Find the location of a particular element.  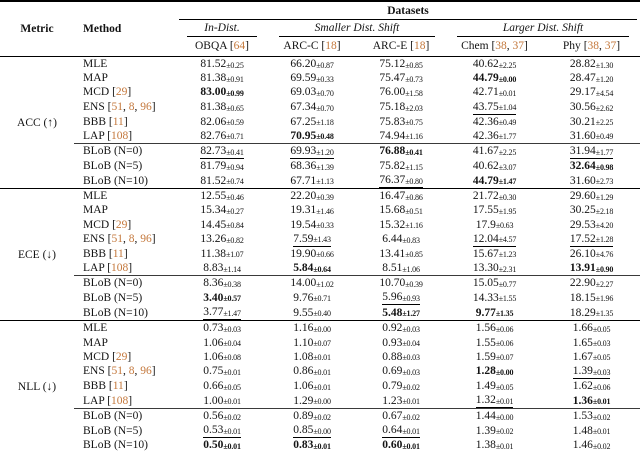

value-mean: 6.44 is located at coordinates (392, 239).